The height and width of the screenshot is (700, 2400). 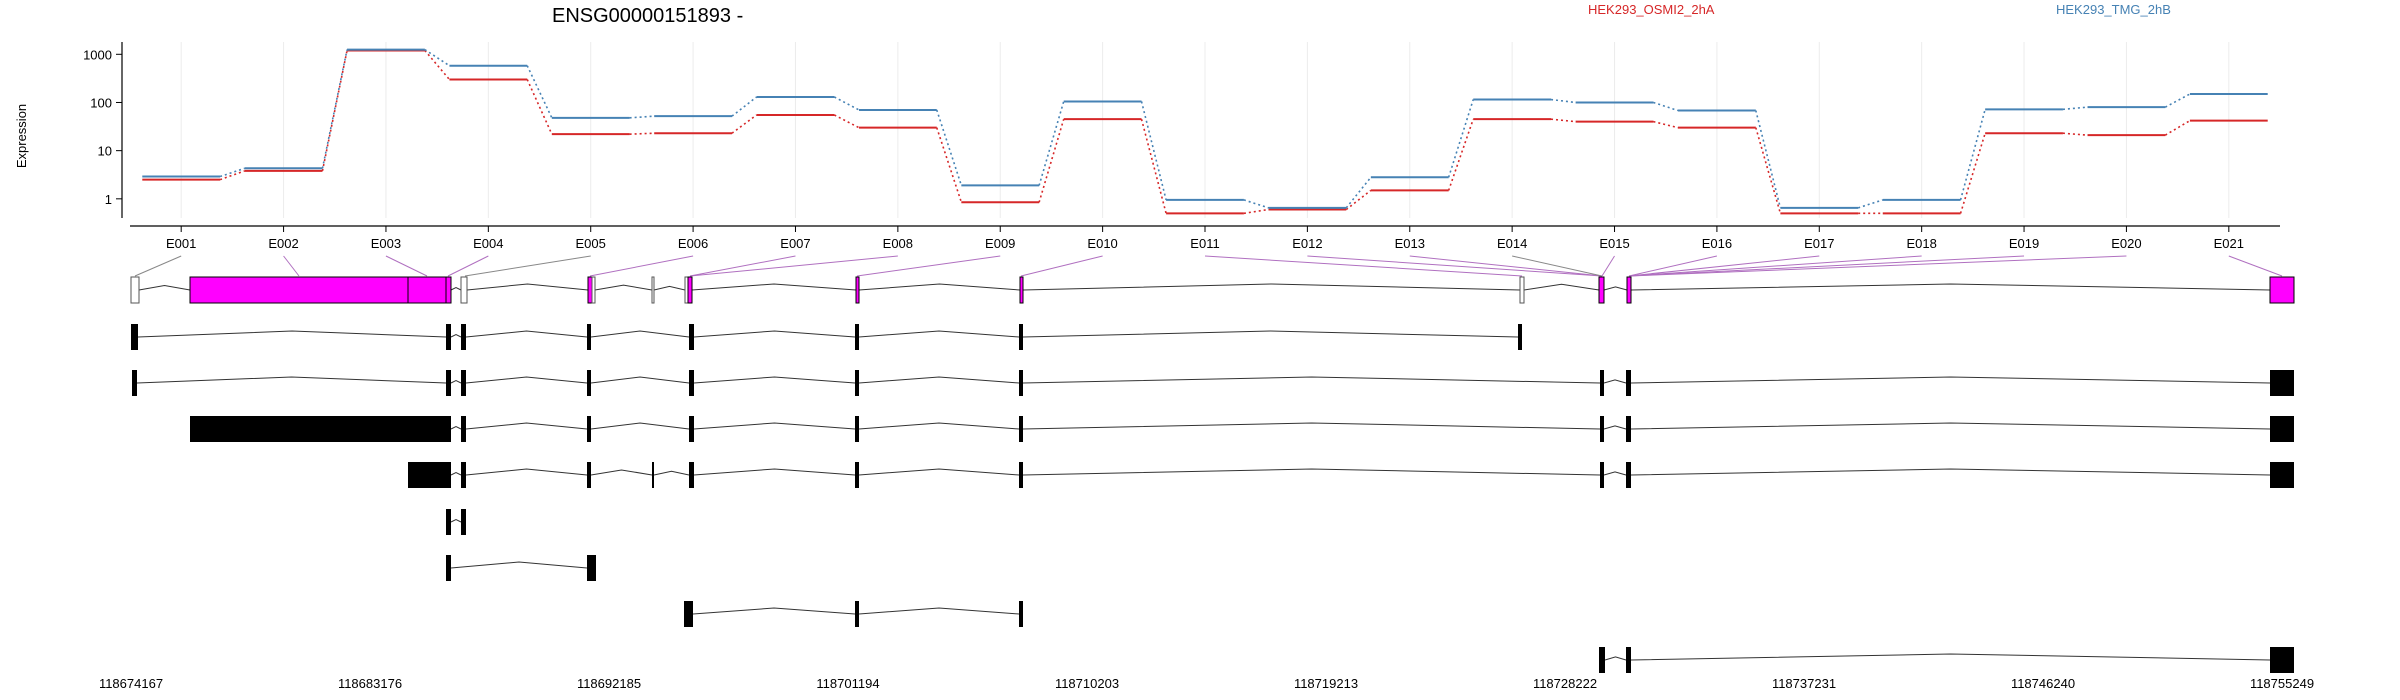 What do you see at coordinates (21, 136) in the screenshot?
I see `y-axis-label: Expression` at bounding box center [21, 136].